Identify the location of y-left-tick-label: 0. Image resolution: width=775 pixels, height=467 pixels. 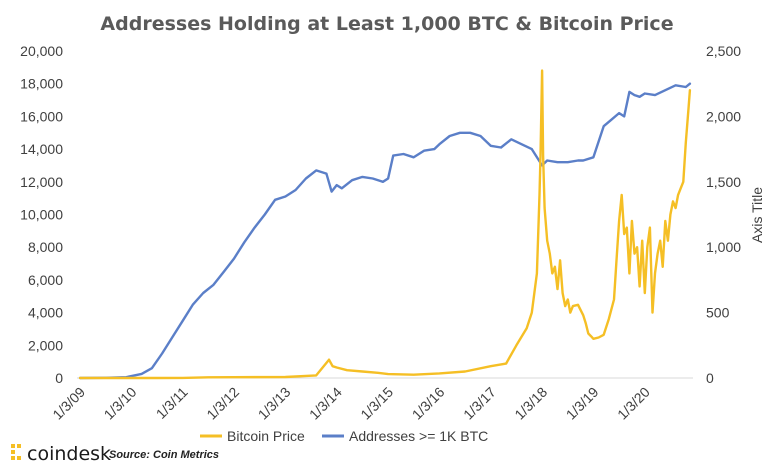
(59, 378).